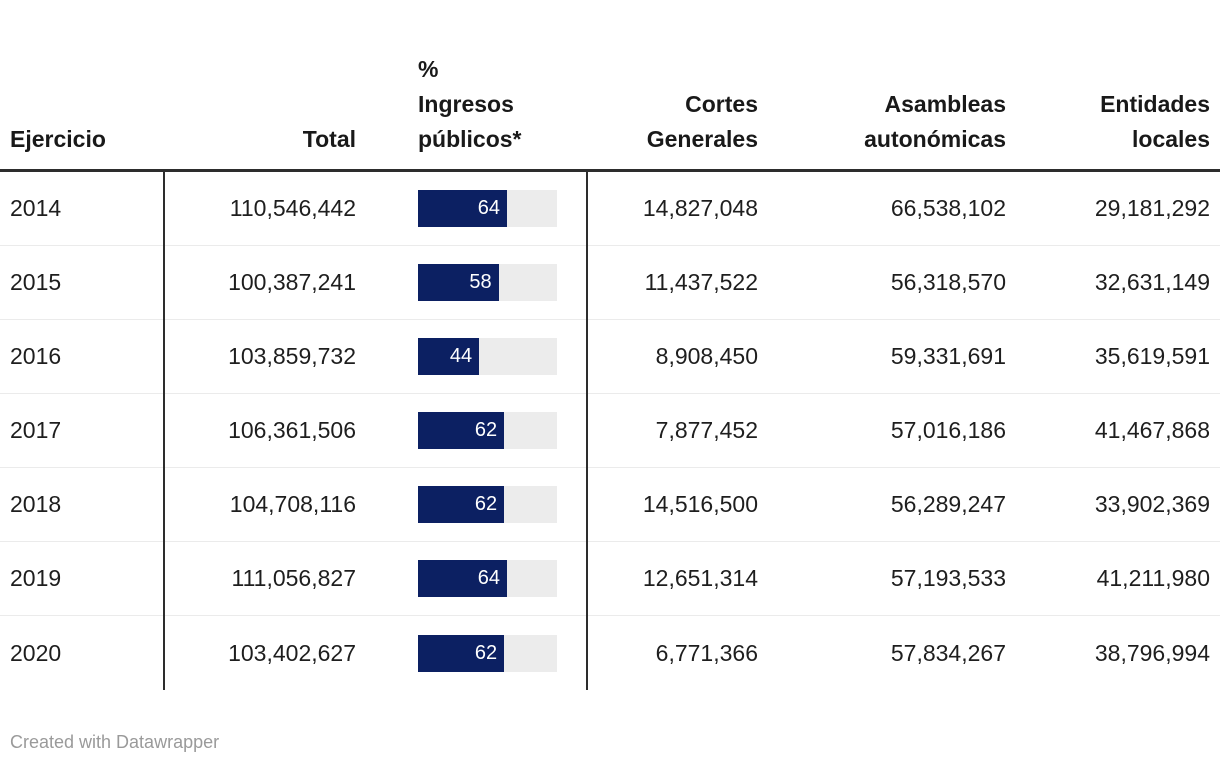 This screenshot has height=766, width=1220. I want to click on cell-cortes-generales: 7,877,452, so click(706, 430).